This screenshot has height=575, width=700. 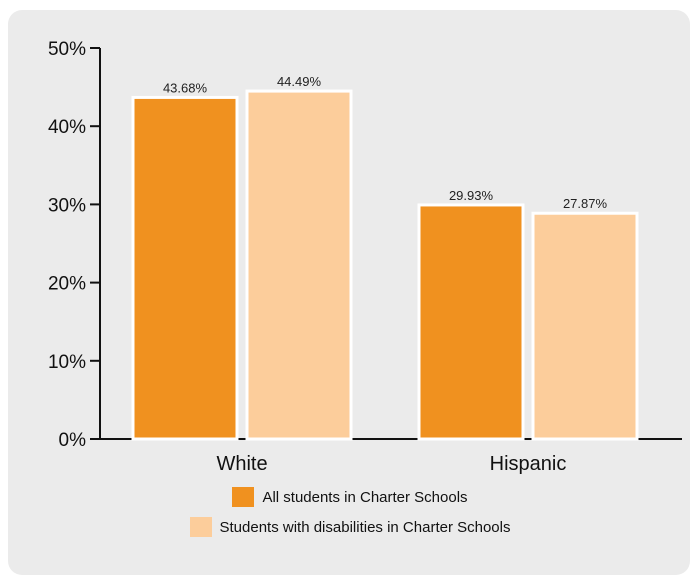 What do you see at coordinates (391, 464) in the screenshot?
I see `x-axis-categories: White Hispanic` at bounding box center [391, 464].